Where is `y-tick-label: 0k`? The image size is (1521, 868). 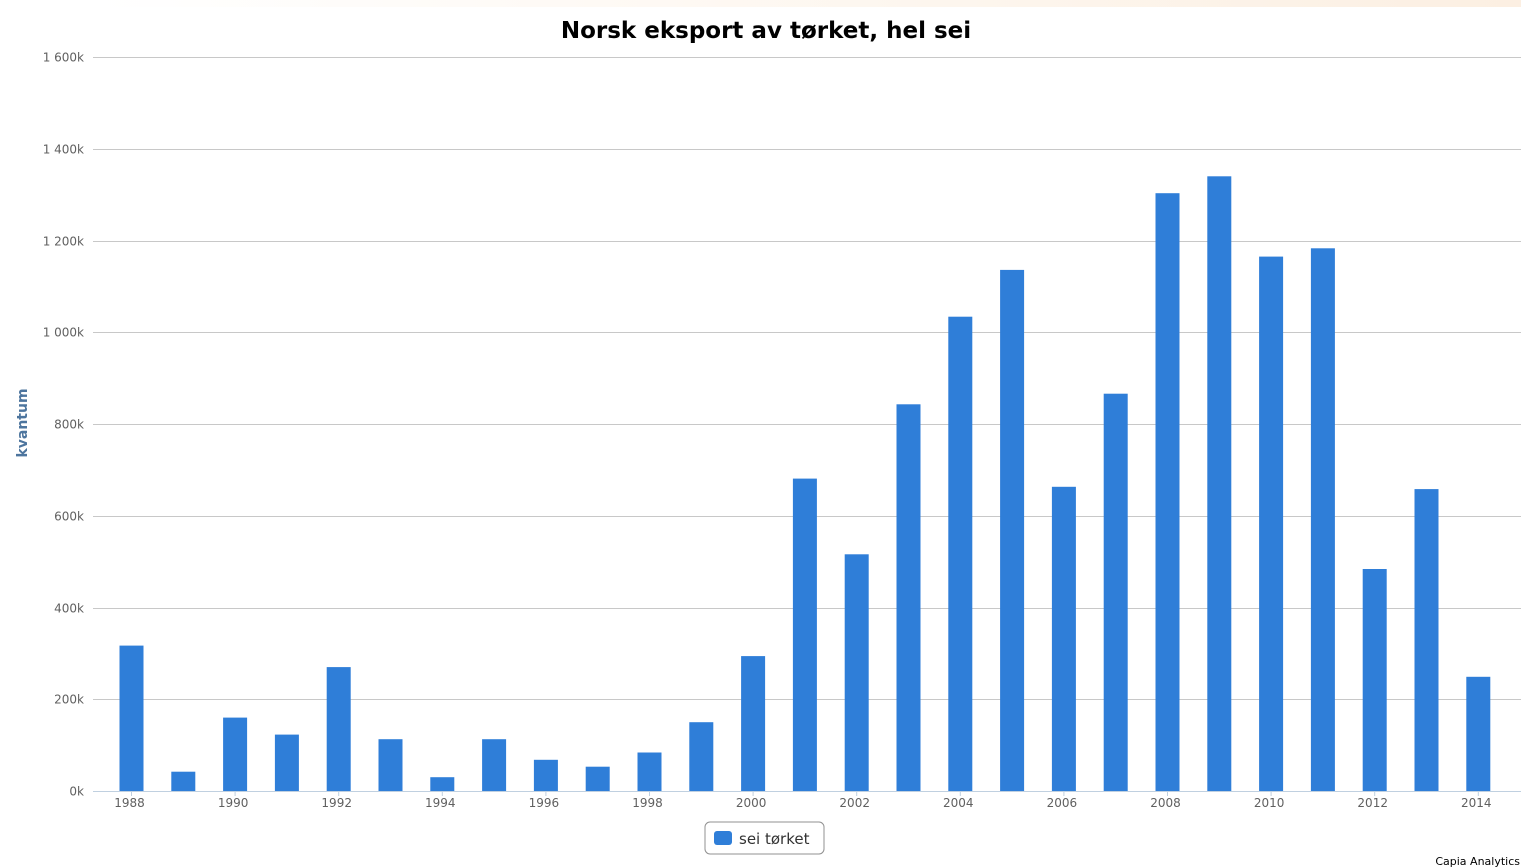
y-tick-label: 0k is located at coordinates (76, 792).